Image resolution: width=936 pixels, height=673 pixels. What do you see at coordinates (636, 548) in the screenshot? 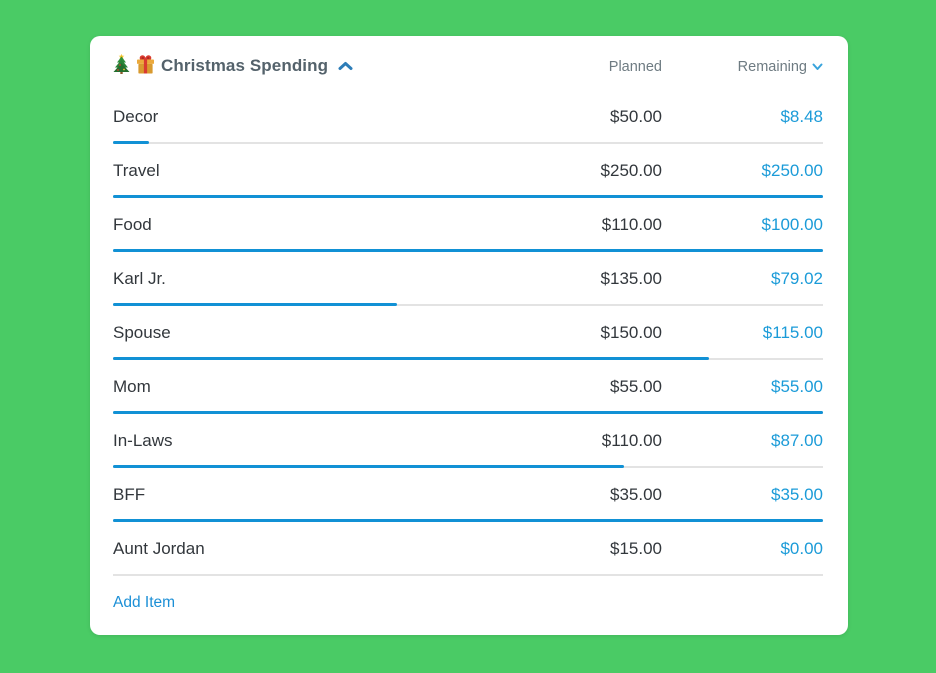
I see `planned-amount: $15.00` at bounding box center [636, 548].